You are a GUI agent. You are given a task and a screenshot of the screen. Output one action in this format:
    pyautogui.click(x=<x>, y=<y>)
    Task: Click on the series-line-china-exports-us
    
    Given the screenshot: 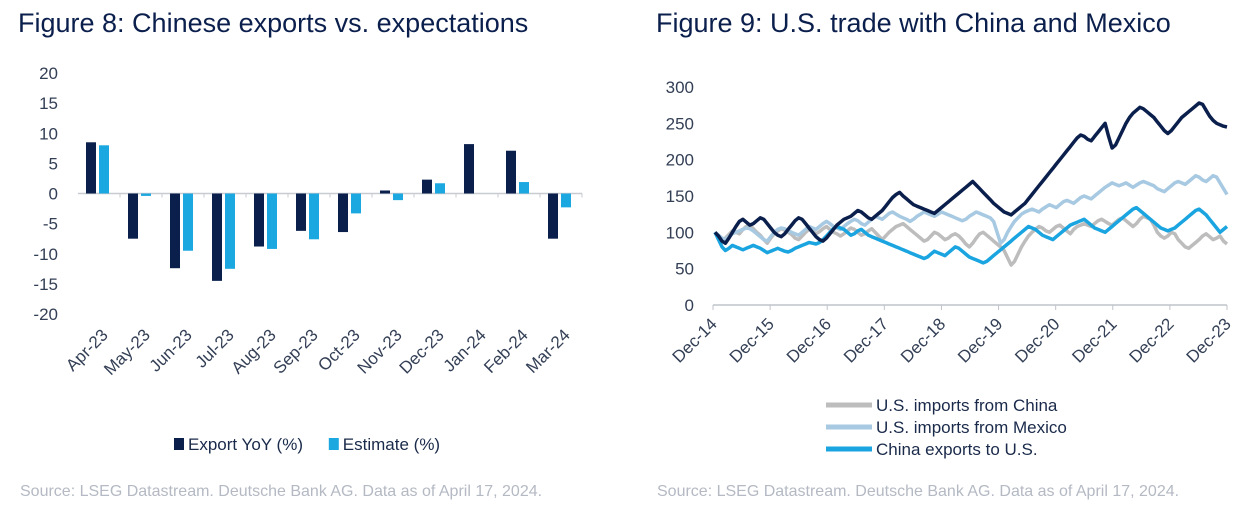 What is the action you would take?
    pyautogui.click(x=971, y=235)
    